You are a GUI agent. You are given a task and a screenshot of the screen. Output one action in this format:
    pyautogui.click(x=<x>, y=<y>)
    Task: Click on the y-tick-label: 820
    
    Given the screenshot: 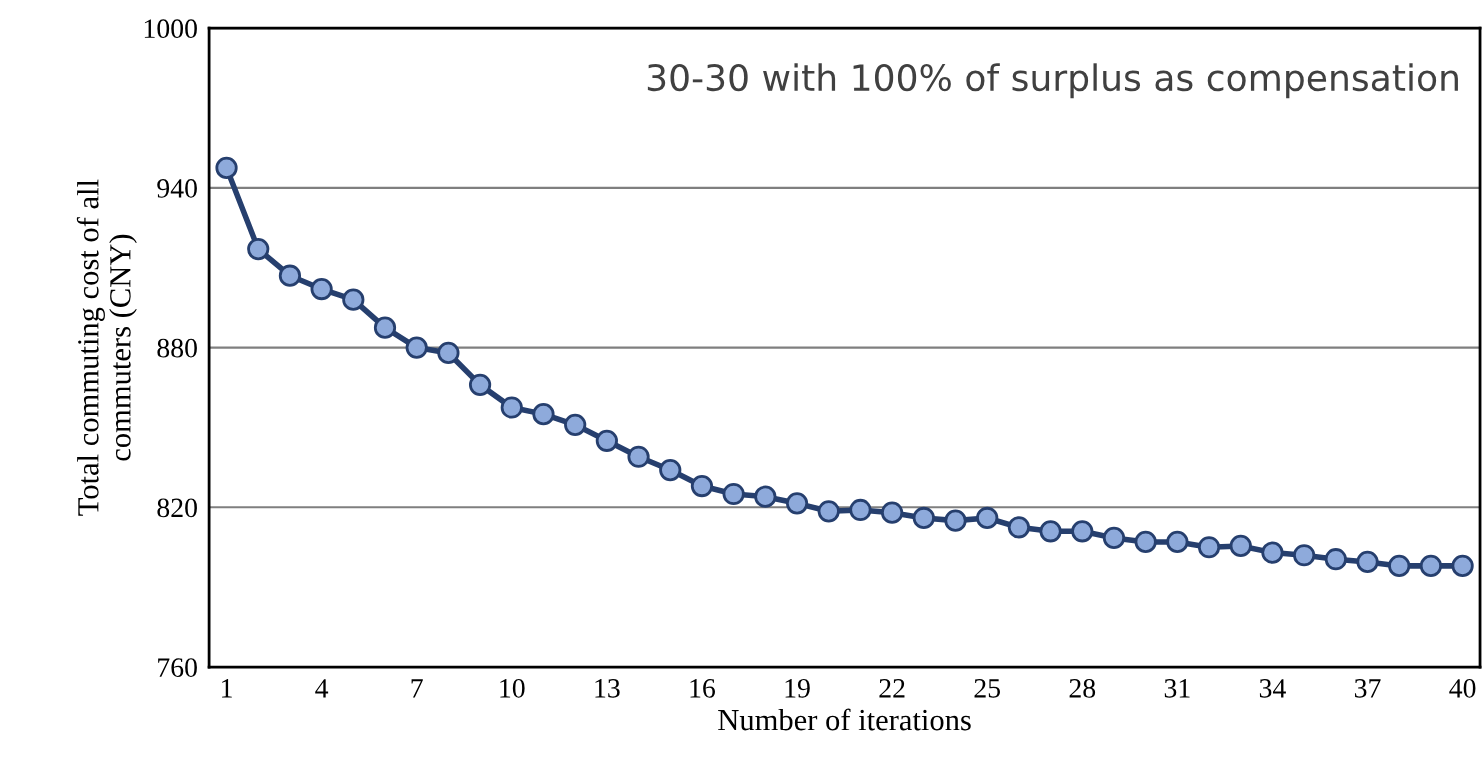 What is the action you would take?
    pyautogui.click(x=177, y=508)
    